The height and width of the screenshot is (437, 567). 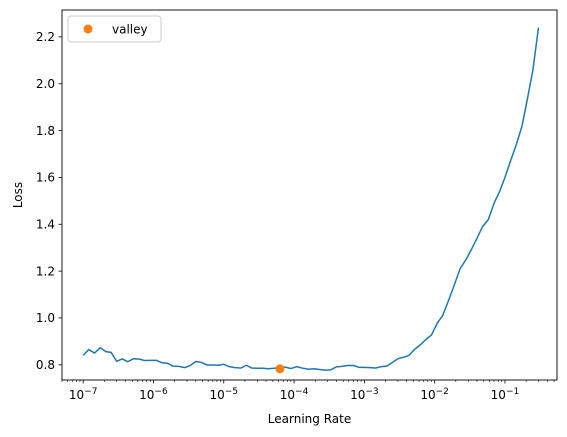 What do you see at coordinates (45, 131) in the screenshot?
I see `y-tick-label: 1.8` at bounding box center [45, 131].